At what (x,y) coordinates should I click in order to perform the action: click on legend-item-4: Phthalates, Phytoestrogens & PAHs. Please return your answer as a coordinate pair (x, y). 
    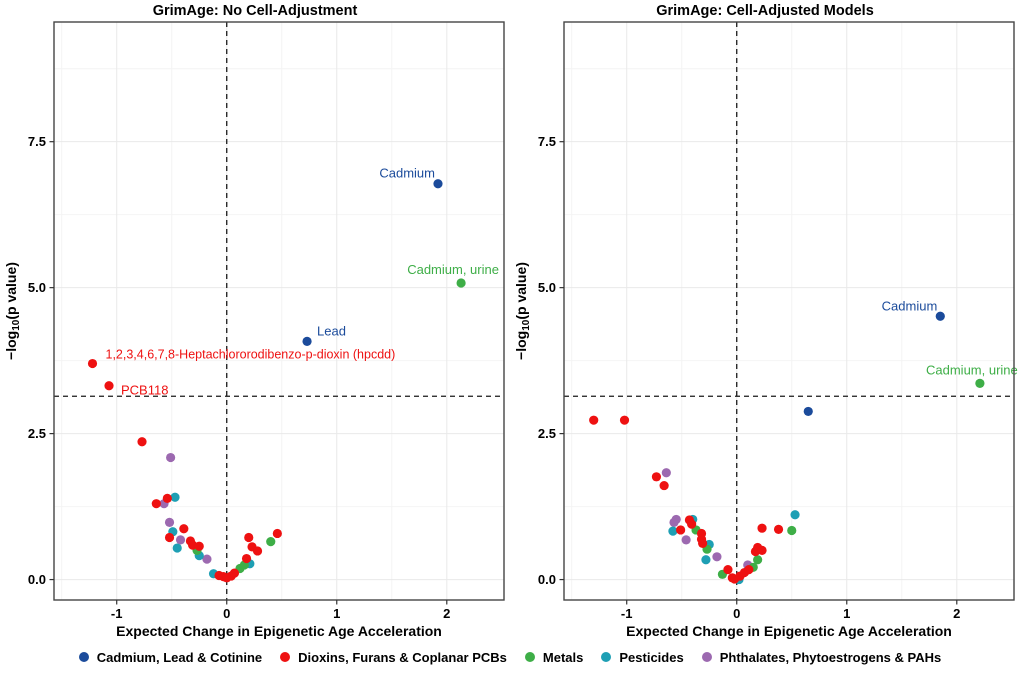
    Looking at the image, I should click on (821, 657).